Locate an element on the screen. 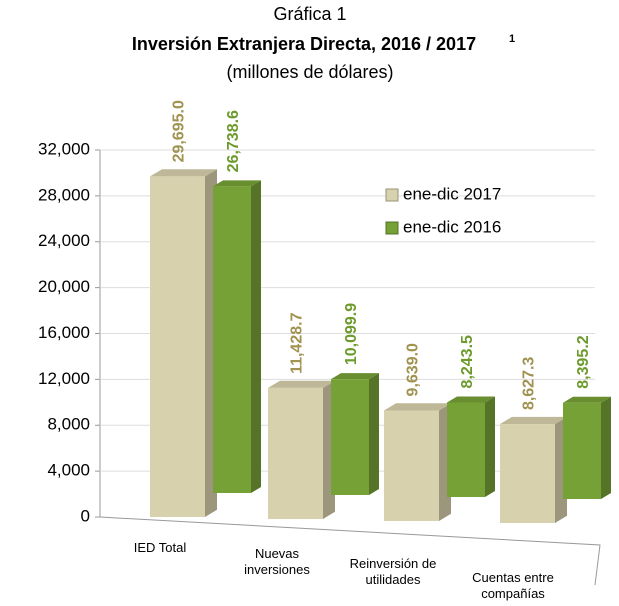 The width and height of the screenshot is (619, 606). y-tick-label: 12,000 is located at coordinates (64, 378).